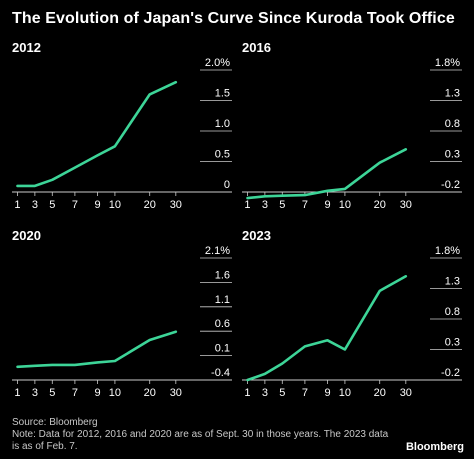 This screenshot has height=459, width=474. I want to click on y-tick-label: 1.6, so click(222, 275).